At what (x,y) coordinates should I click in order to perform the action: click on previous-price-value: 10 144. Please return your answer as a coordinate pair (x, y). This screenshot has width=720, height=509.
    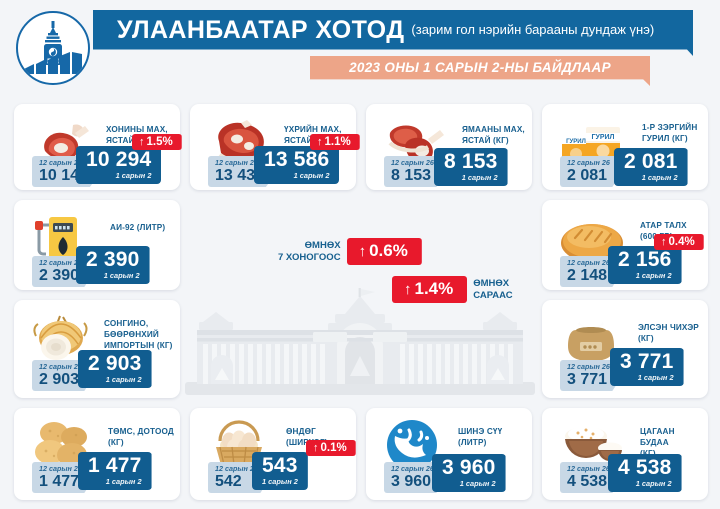
    Looking at the image, I should click on (63, 175).